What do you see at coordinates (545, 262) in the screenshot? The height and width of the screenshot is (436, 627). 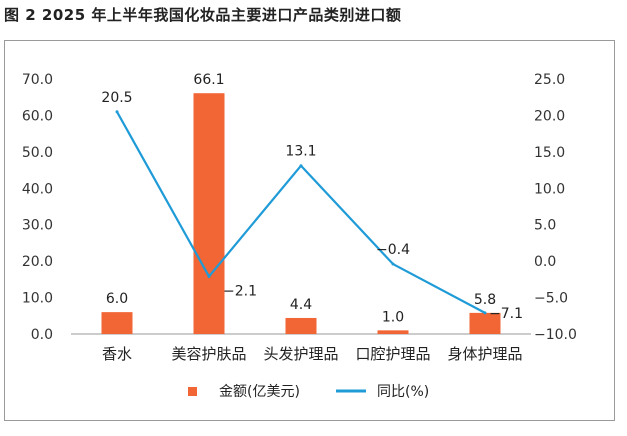 I see `y-right-tick-label: 0.0` at bounding box center [545, 262].